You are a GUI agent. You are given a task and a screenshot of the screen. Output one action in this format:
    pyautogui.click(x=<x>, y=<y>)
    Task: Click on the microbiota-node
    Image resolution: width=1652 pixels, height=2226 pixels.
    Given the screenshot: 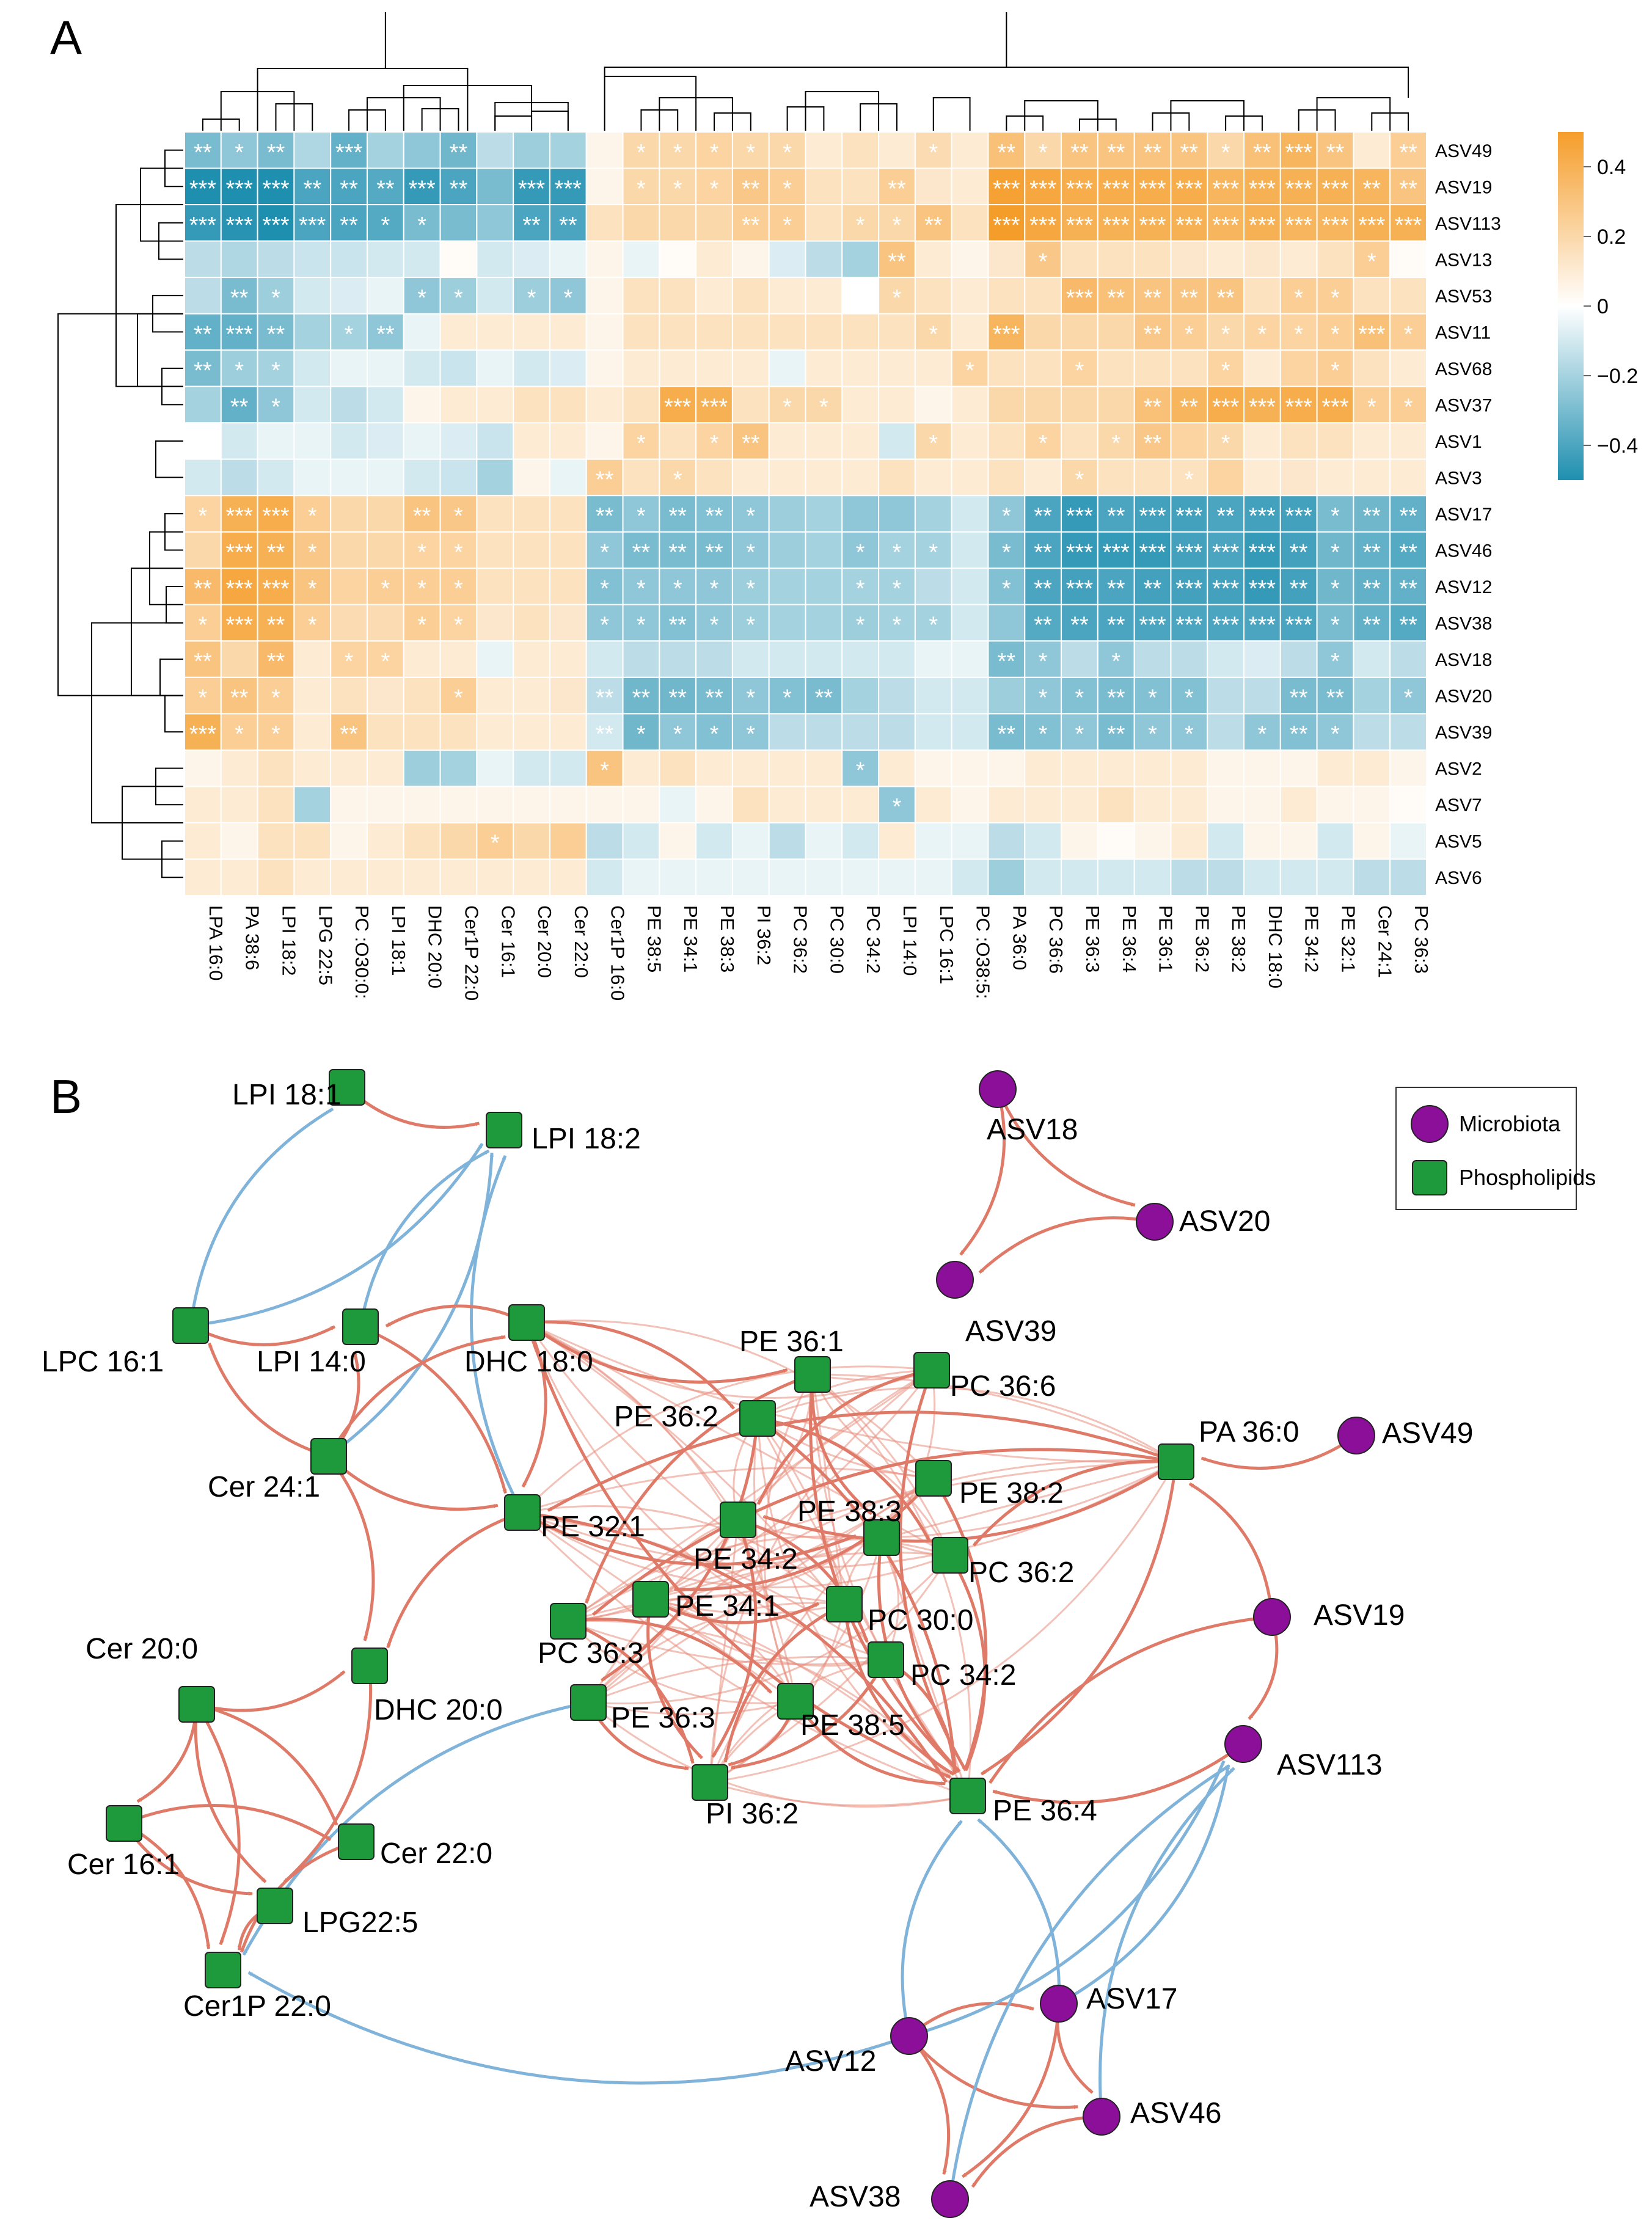 What is the action you would take?
    pyautogui.click(x=1101, y=2117)
    